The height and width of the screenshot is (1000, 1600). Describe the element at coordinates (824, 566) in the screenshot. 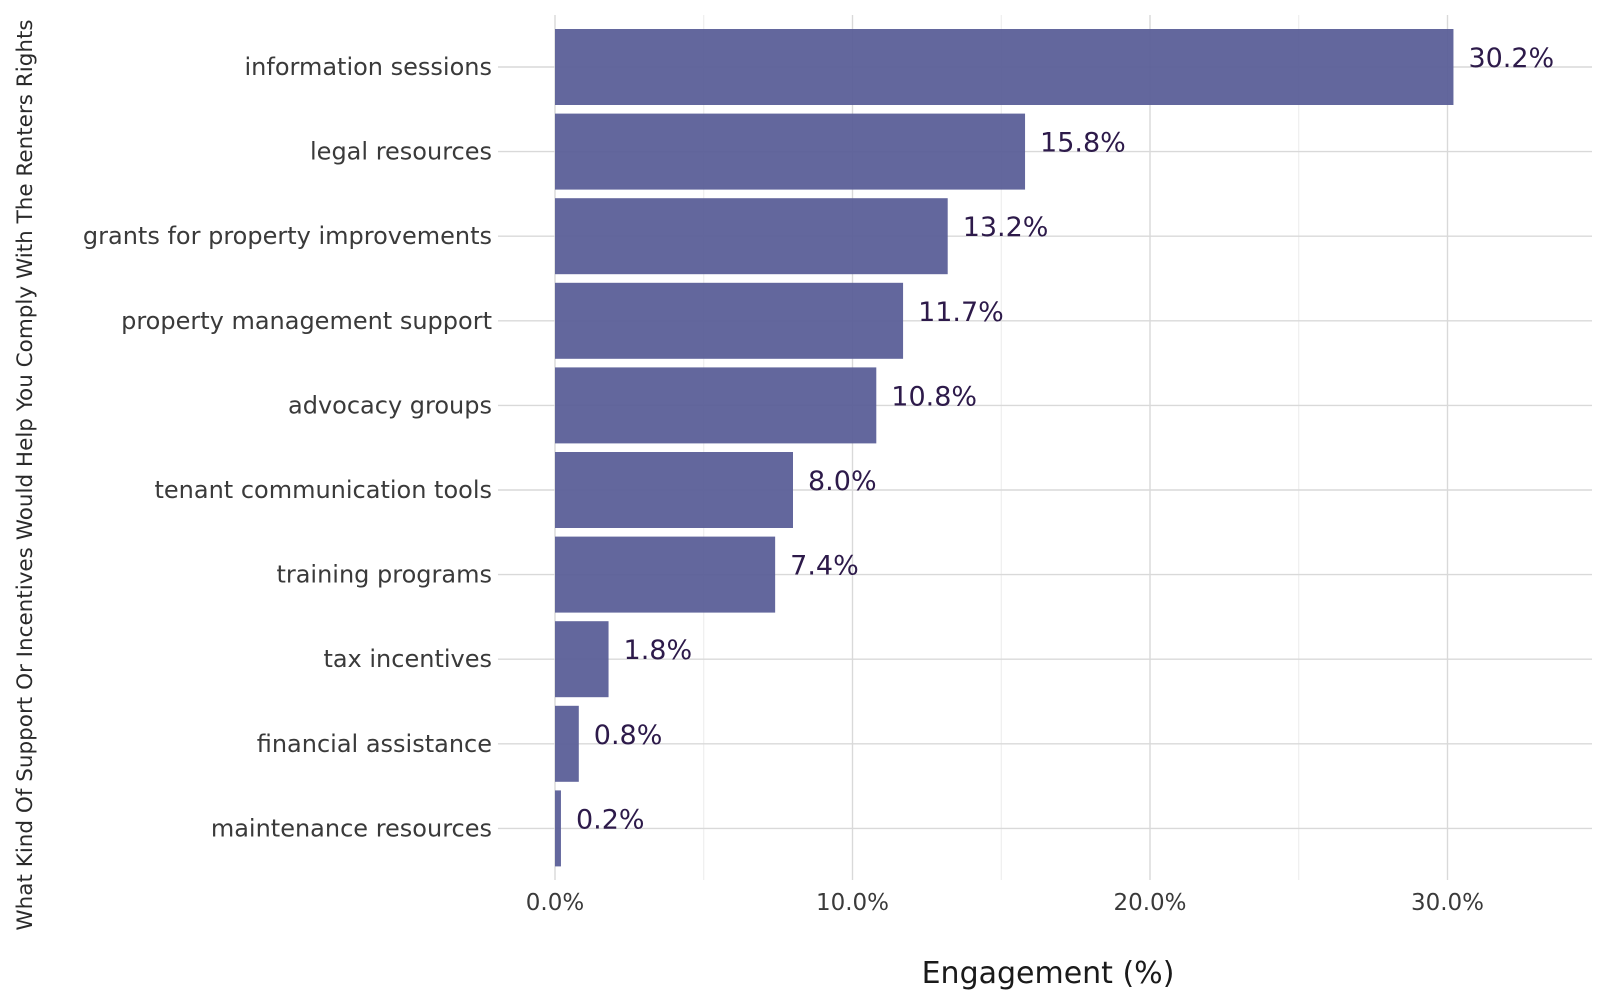

I see `value-label: 7.4%` at that location.